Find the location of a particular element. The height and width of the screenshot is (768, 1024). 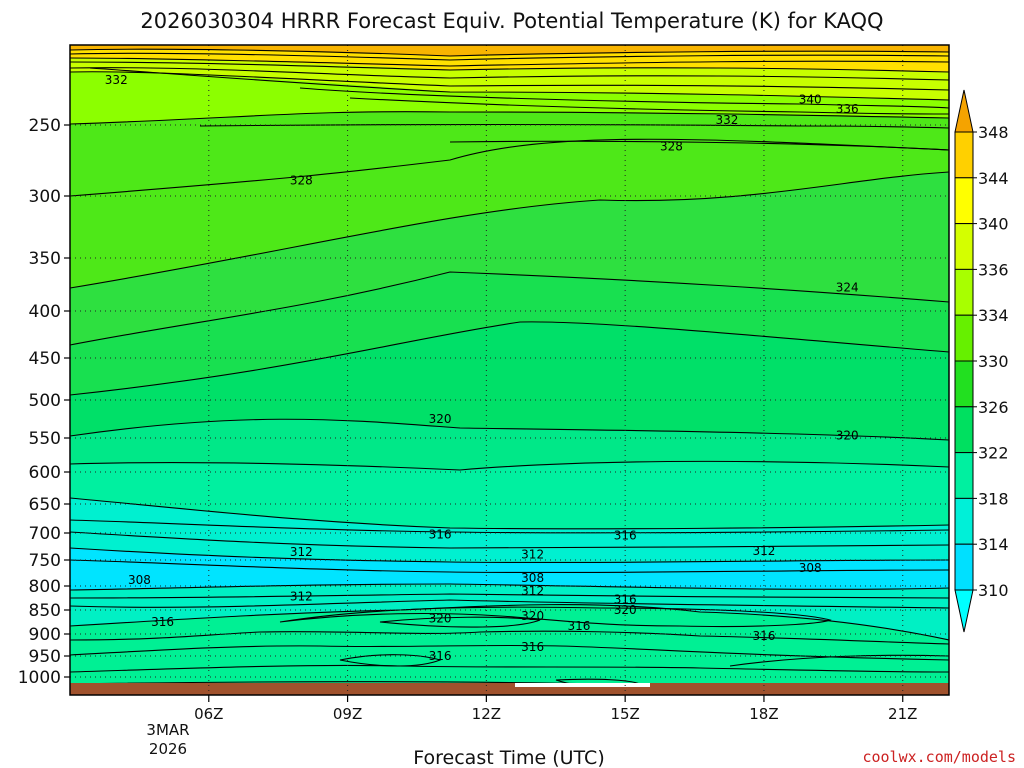

x-tick-label: 18Z is located at coordinates (763, 714).